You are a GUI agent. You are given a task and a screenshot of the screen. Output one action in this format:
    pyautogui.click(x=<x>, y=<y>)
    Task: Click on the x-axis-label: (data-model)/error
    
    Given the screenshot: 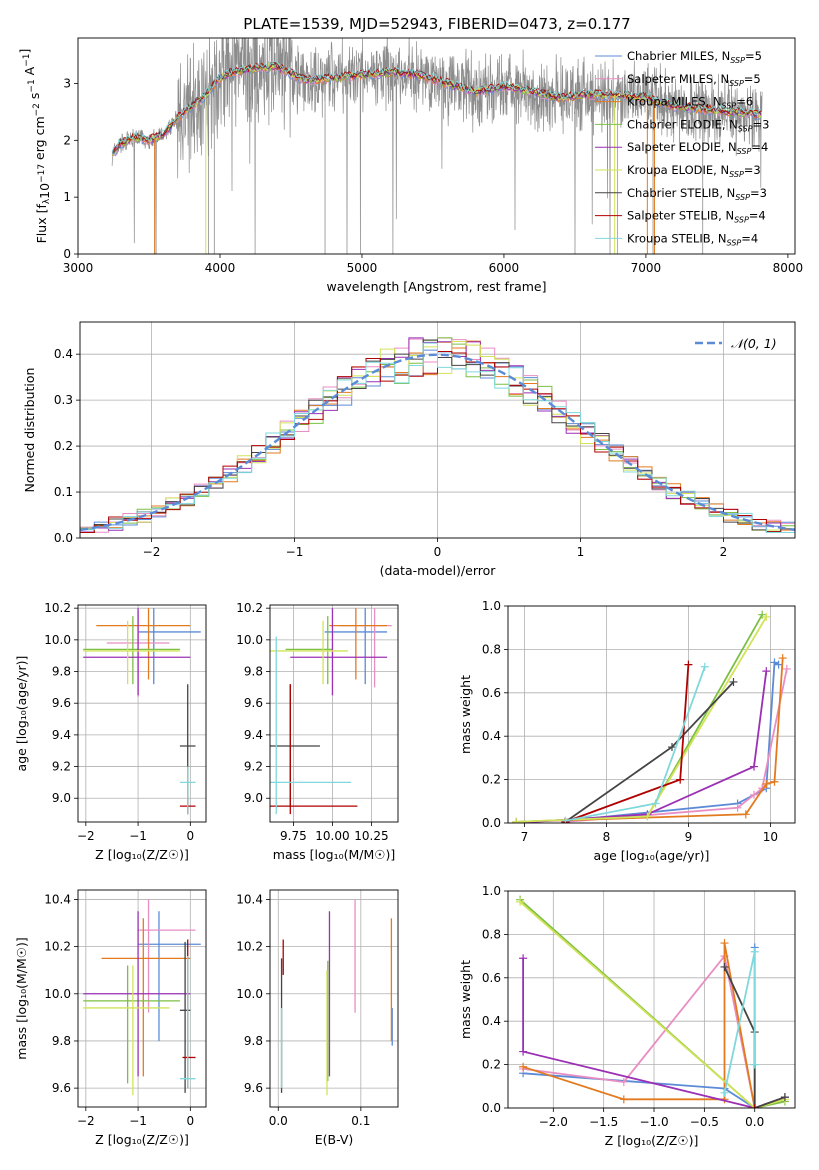 What is the action you would take?
    pyautogui.click(x=438, y=570)
    